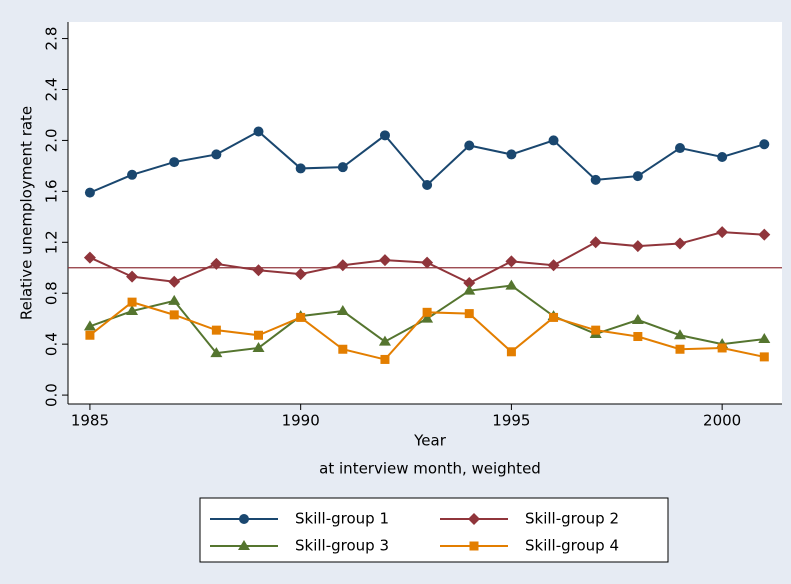 Image resolution: width=791 pixels, height=584 pixels. Describe the element at coordinates (430, 441) in the screenshot. I see `x-axis-title: Year` at that location.